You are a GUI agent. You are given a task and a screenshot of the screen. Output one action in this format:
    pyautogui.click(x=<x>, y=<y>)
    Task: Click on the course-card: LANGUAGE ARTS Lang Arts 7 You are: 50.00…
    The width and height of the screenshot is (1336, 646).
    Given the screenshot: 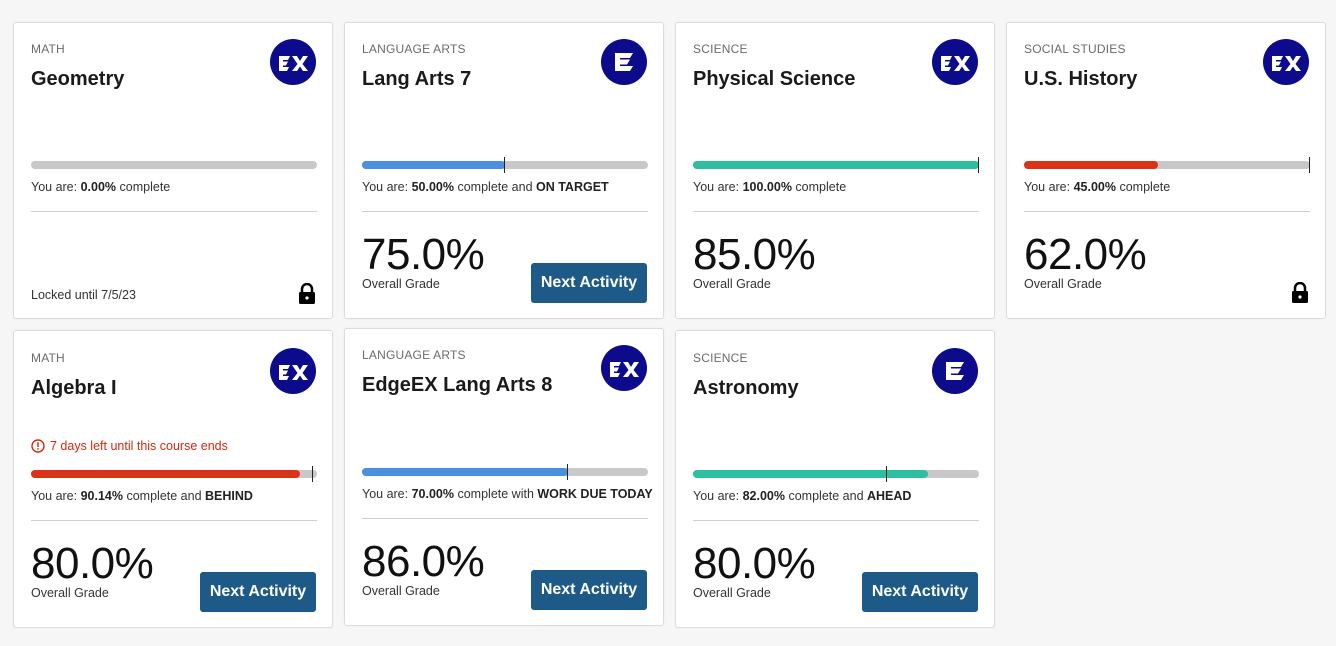 What is the action you would take?
    pyautogui.click(x=504, y=170)
    